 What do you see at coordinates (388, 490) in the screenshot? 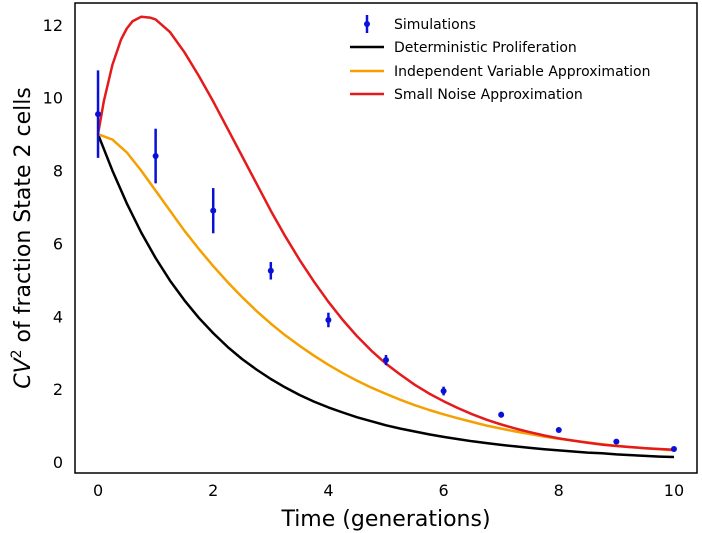
I see `x-tick-labels: 0 2 4 6 8 10` at bounding box center [388, 490].